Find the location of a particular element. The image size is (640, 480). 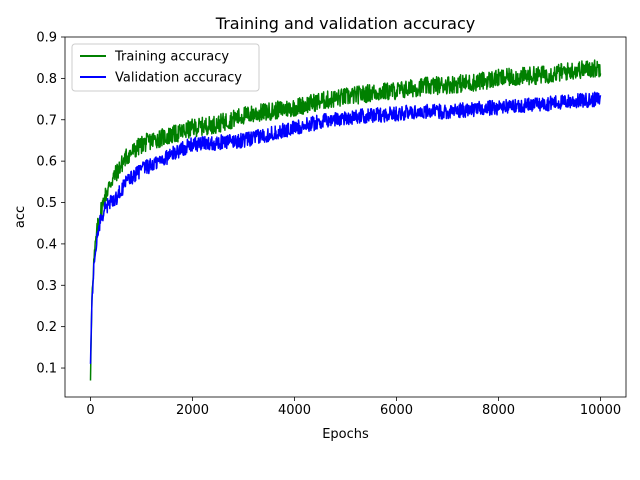

x-tick-label: 2000 is located at coordinates (192, 410).